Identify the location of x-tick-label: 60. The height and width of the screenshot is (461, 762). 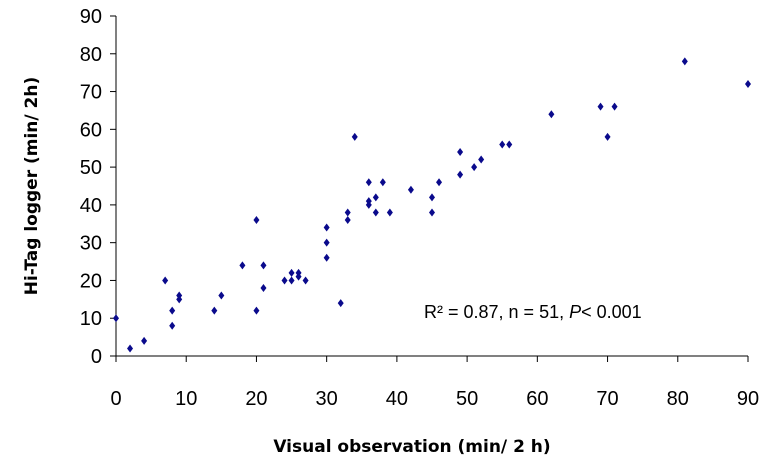
(537, 399).